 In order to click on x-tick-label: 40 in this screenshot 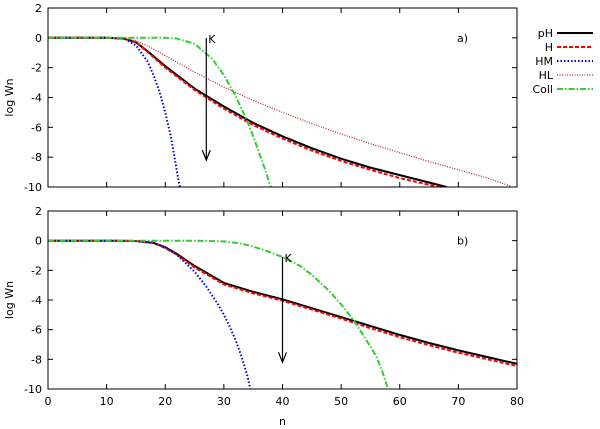, I will do `click(283, 401)`.